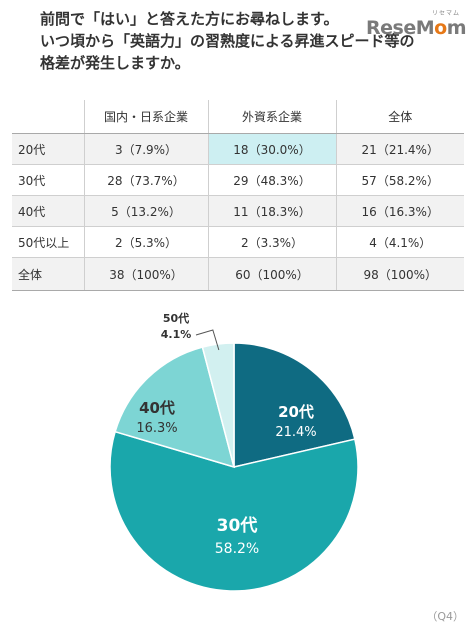  What do you see at coordinates (48, 274) in the screenshot?
I see `row-label: 全体` at bounding box center [48, 274].